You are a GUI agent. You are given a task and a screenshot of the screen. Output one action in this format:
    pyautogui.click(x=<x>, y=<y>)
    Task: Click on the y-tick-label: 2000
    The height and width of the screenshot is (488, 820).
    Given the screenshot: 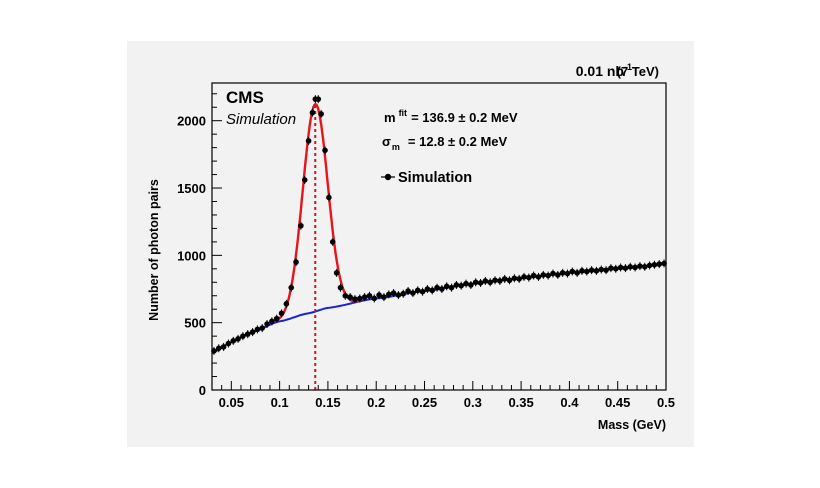 What is the action you would take?
    pyautogui.click(x=191, y=121)
    